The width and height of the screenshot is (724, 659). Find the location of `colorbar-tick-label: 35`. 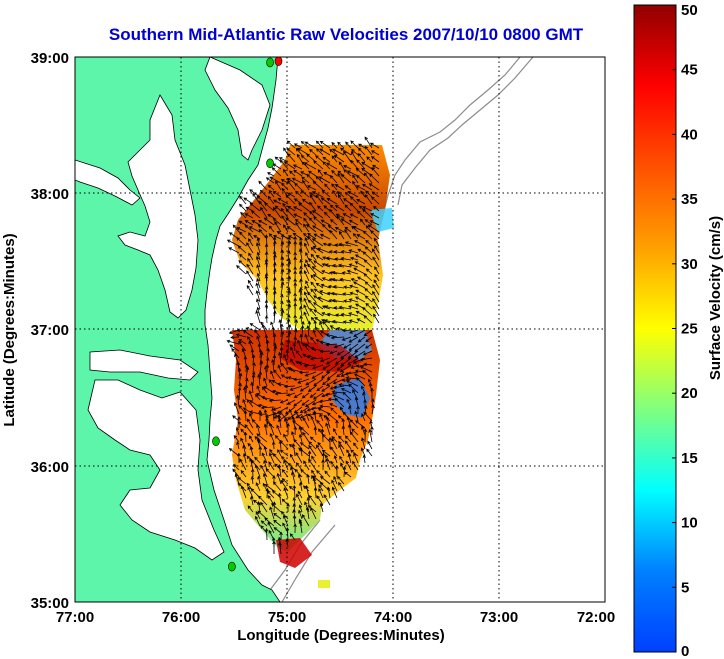

colorbar-tick-label: 35 is located at coordinates (689, 199).